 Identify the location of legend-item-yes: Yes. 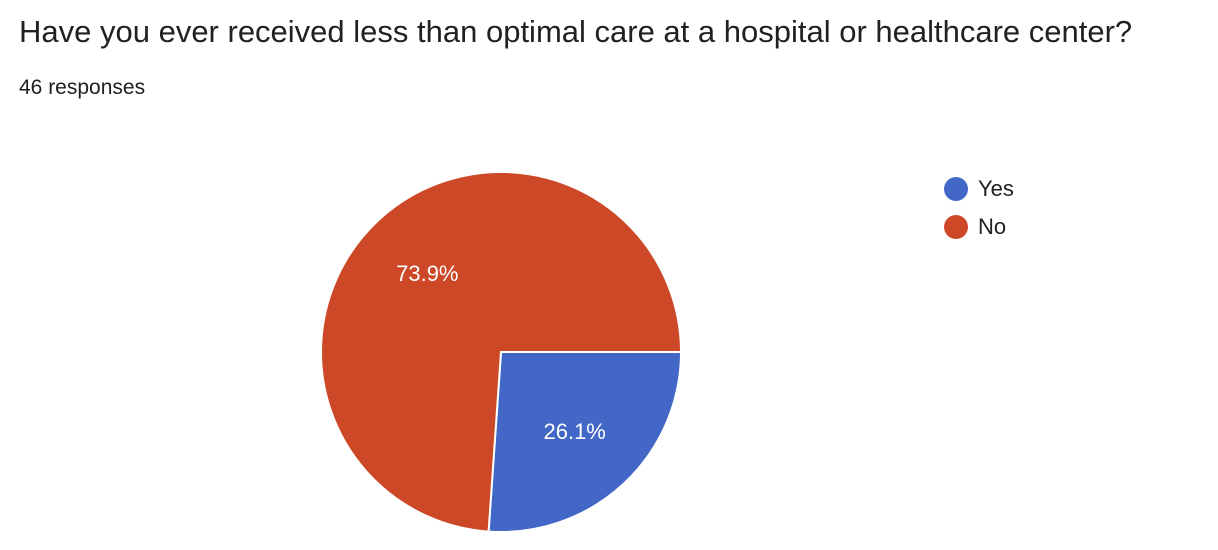
(979, 189).